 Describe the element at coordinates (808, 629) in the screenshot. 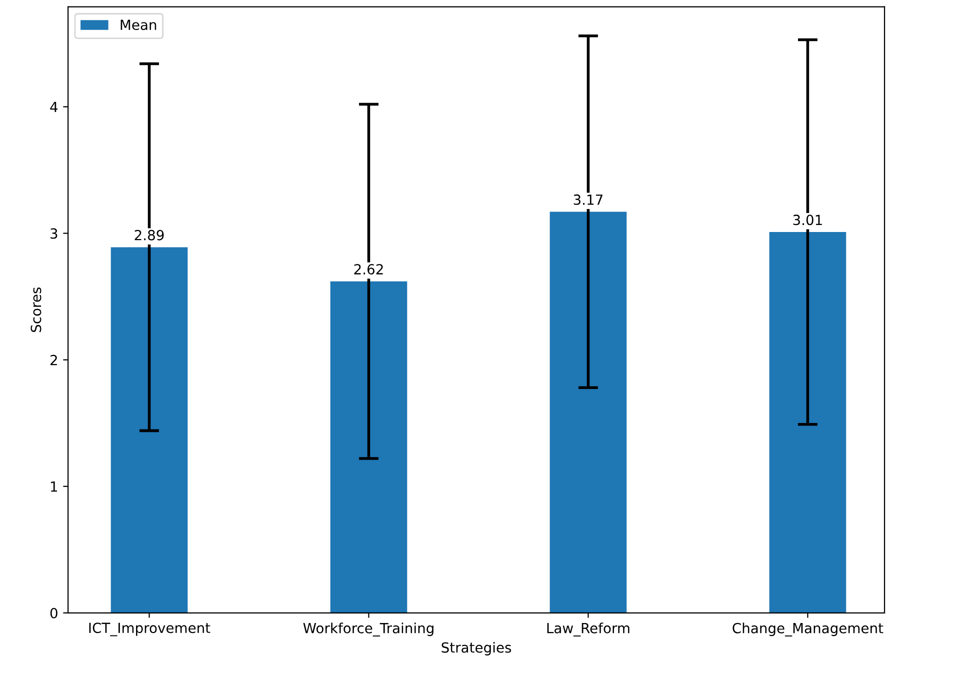

I see `x-tick-label: Change_Management` at that location.